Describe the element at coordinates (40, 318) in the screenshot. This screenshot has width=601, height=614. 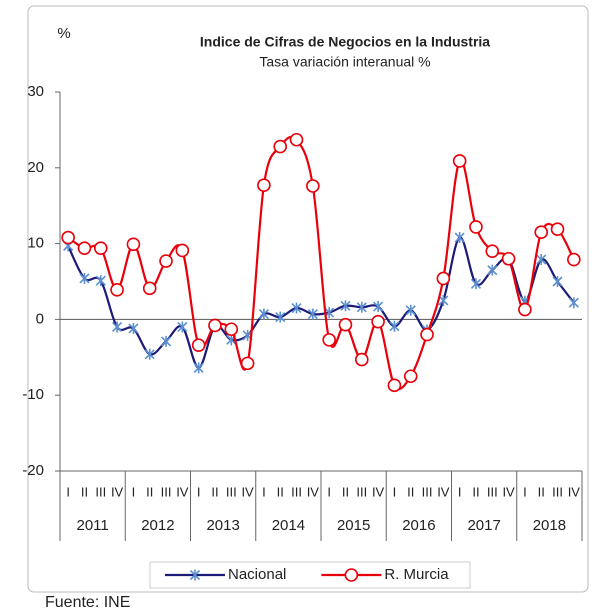
I see `y-tick-label: 0` at that location.